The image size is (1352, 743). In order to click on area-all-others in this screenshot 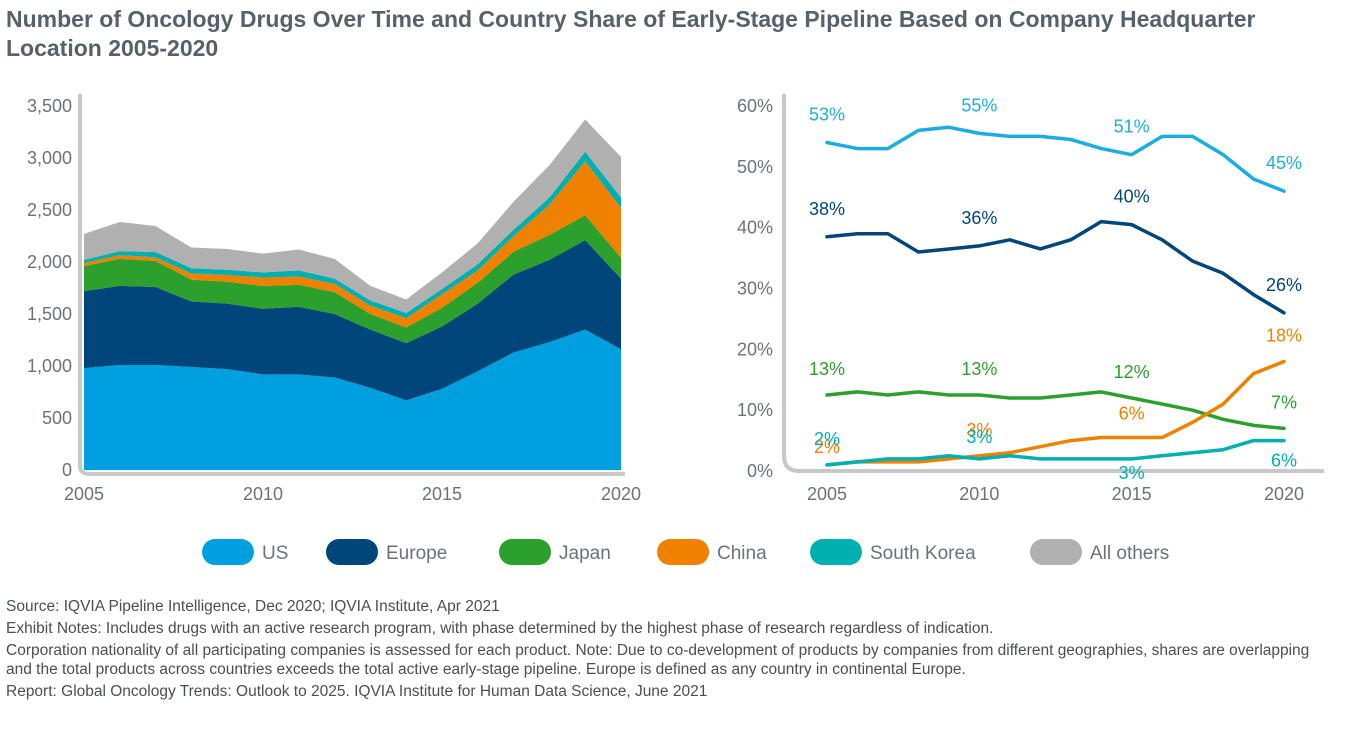, I will do `click(352, 216)`.